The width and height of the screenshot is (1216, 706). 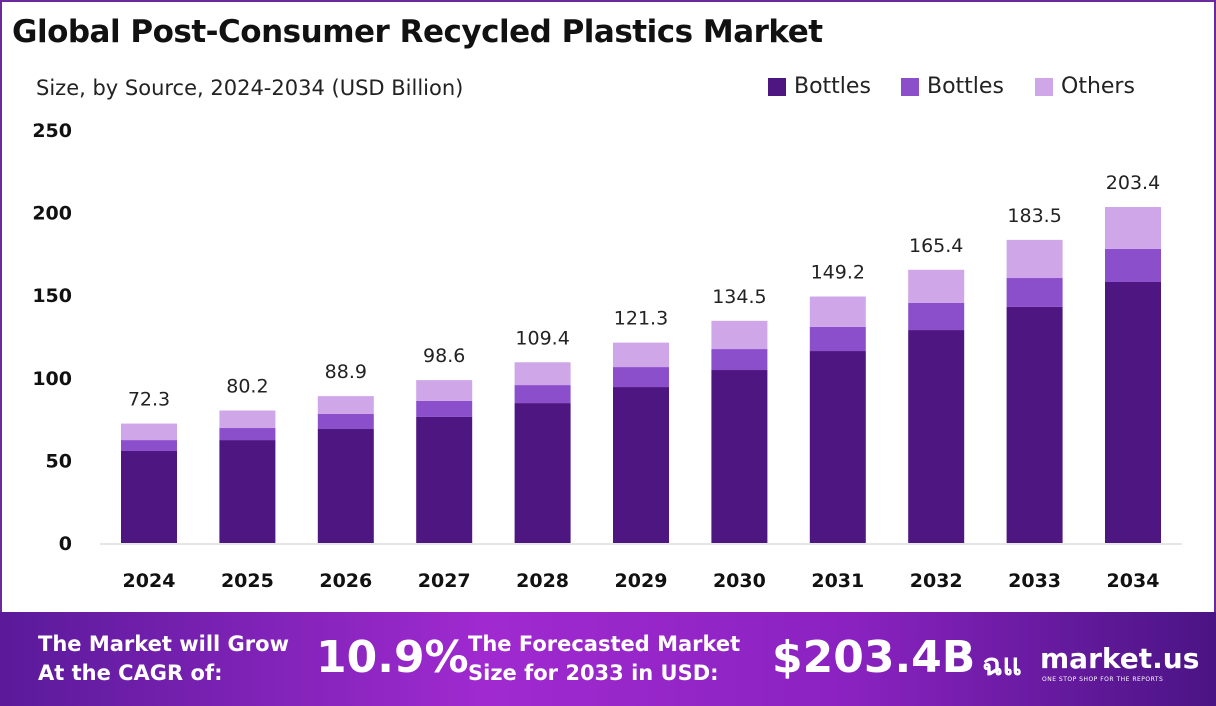 What do you see at coordinates (1120, 658) in the screenshot?
I see `brand-name: market.us` at bounding box center [1120, 658].